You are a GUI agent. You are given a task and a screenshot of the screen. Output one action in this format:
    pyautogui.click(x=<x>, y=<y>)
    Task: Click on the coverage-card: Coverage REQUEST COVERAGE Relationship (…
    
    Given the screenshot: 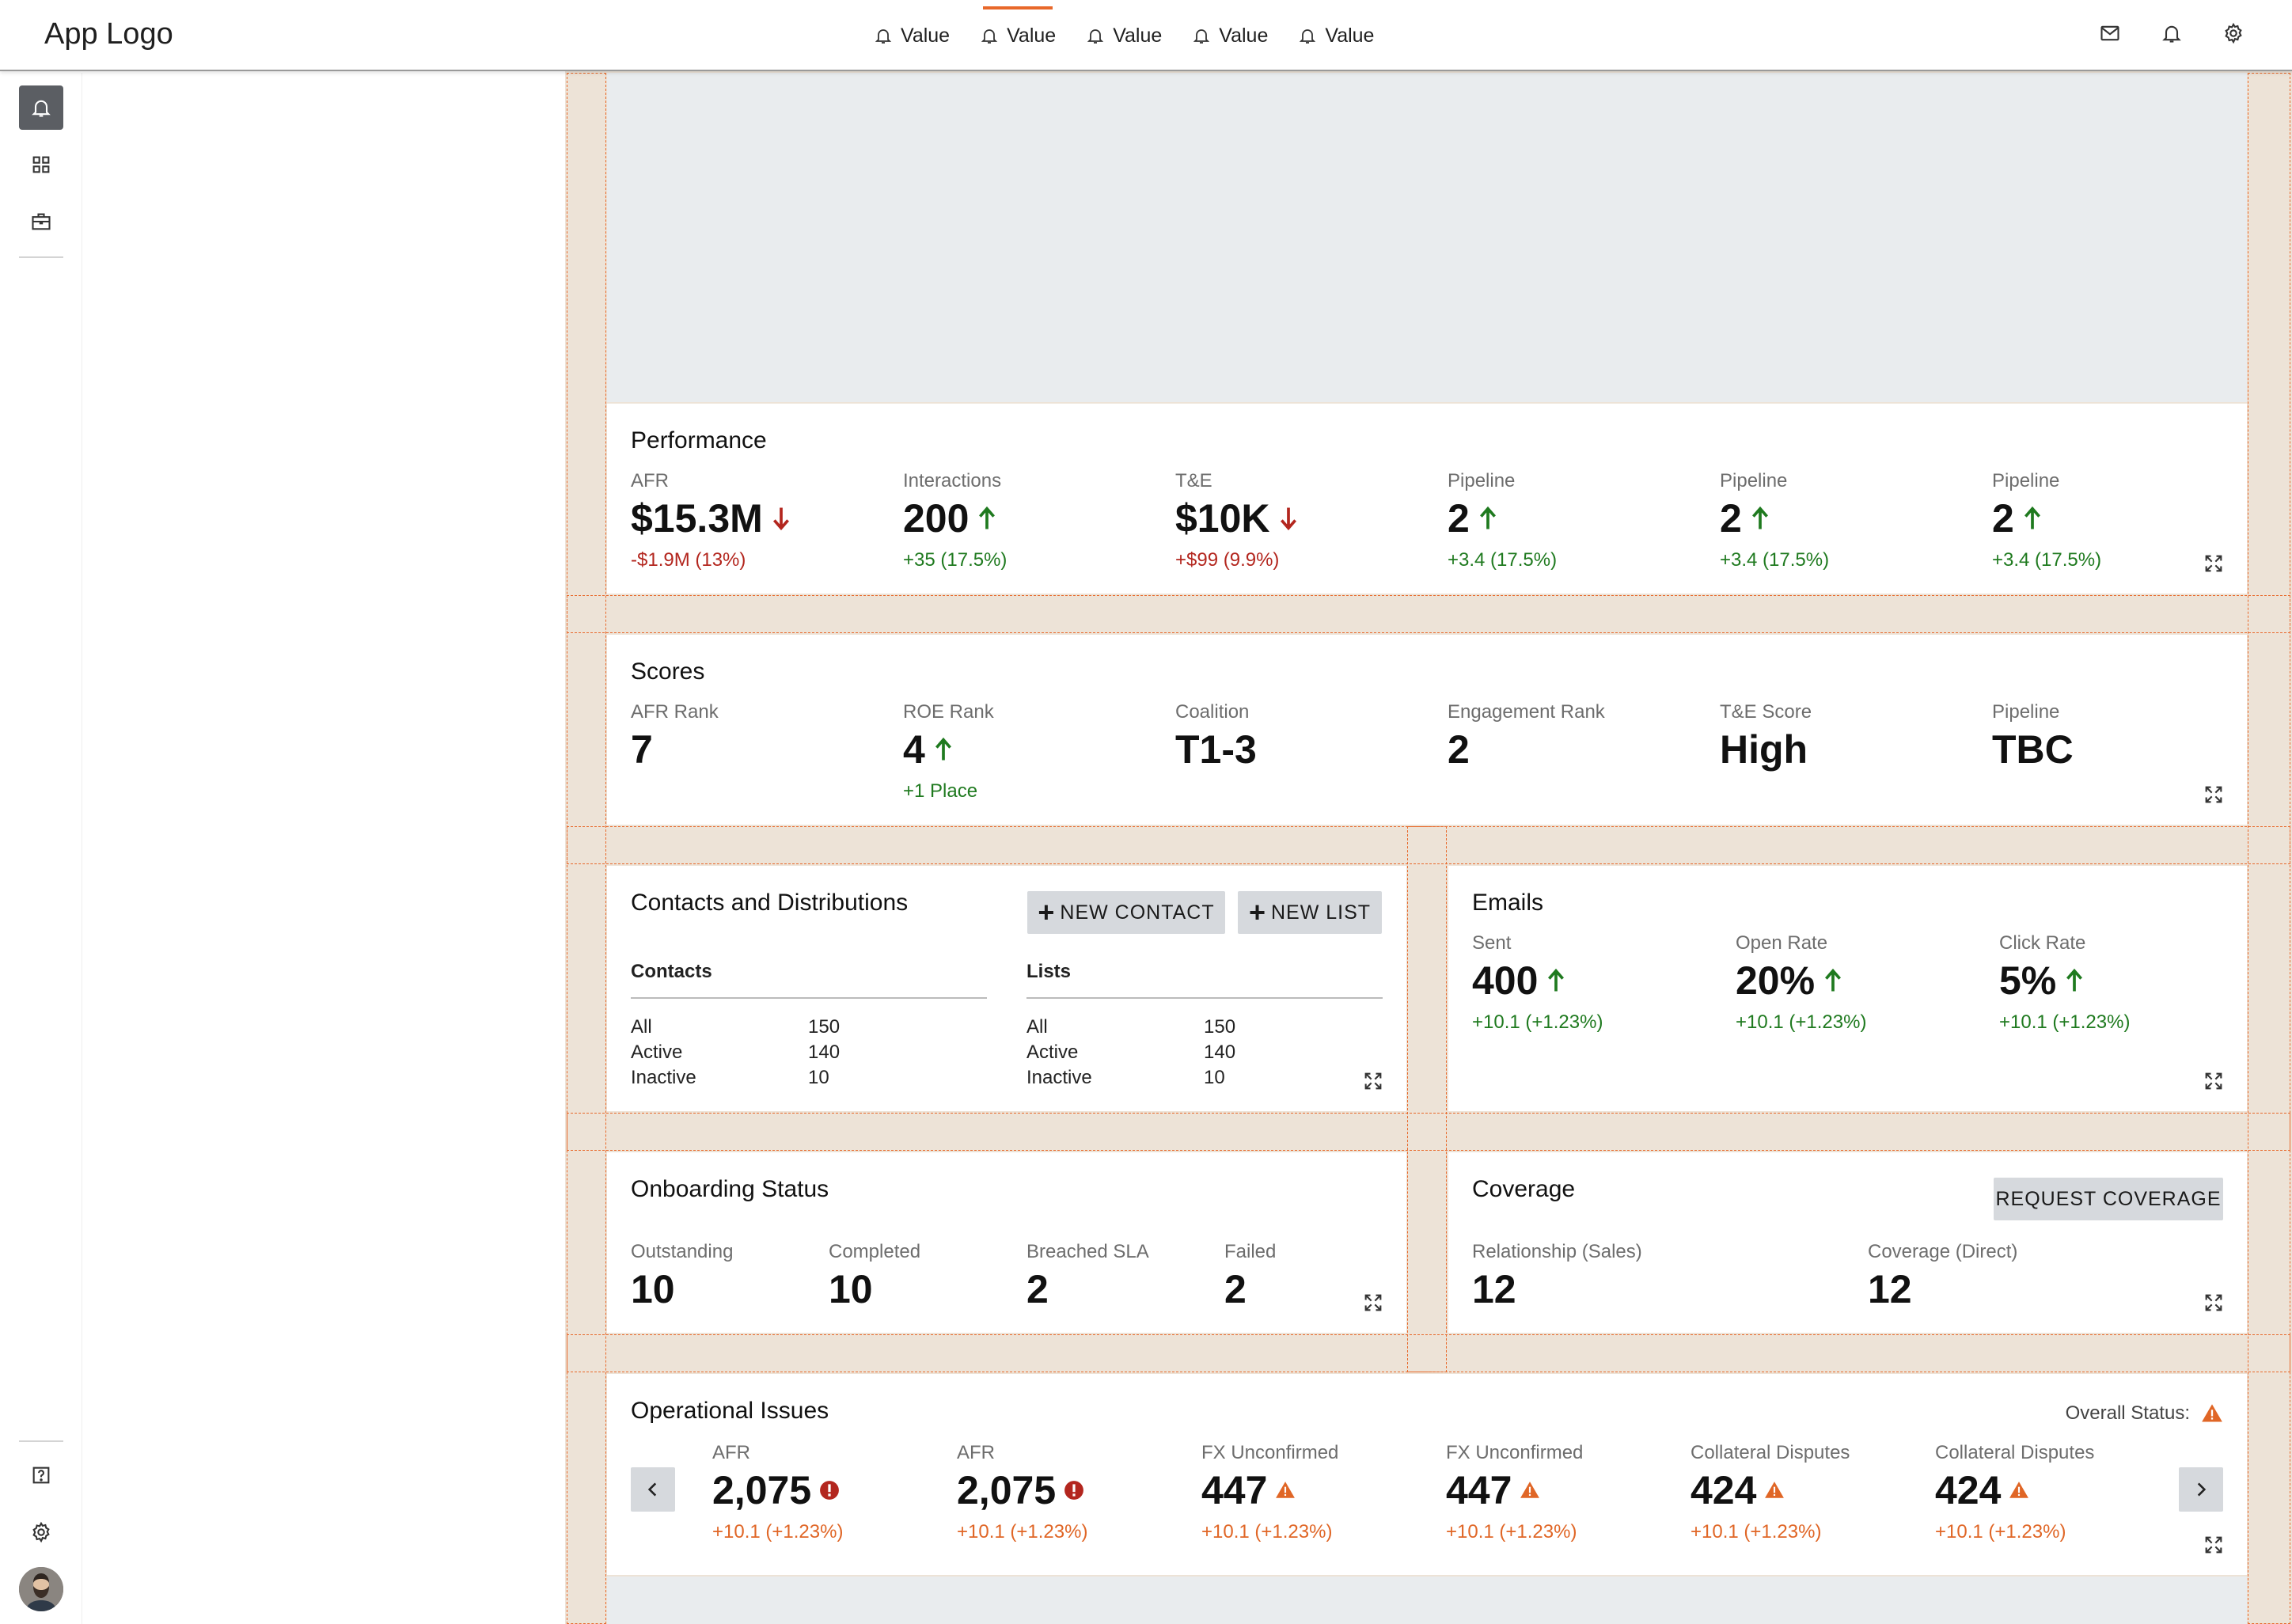 What is the action you would take?
    pyautogui.click(x=1847, y=1242)
    